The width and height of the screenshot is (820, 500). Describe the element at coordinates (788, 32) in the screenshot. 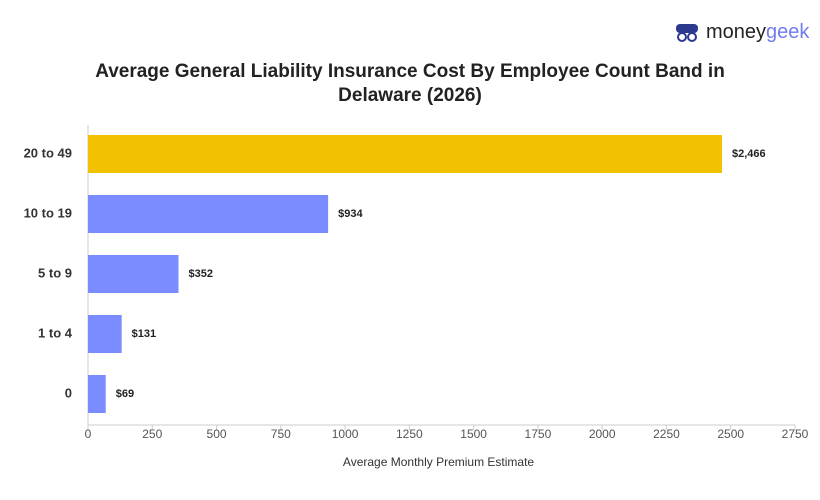

I see `logo-text: geek` at that location.